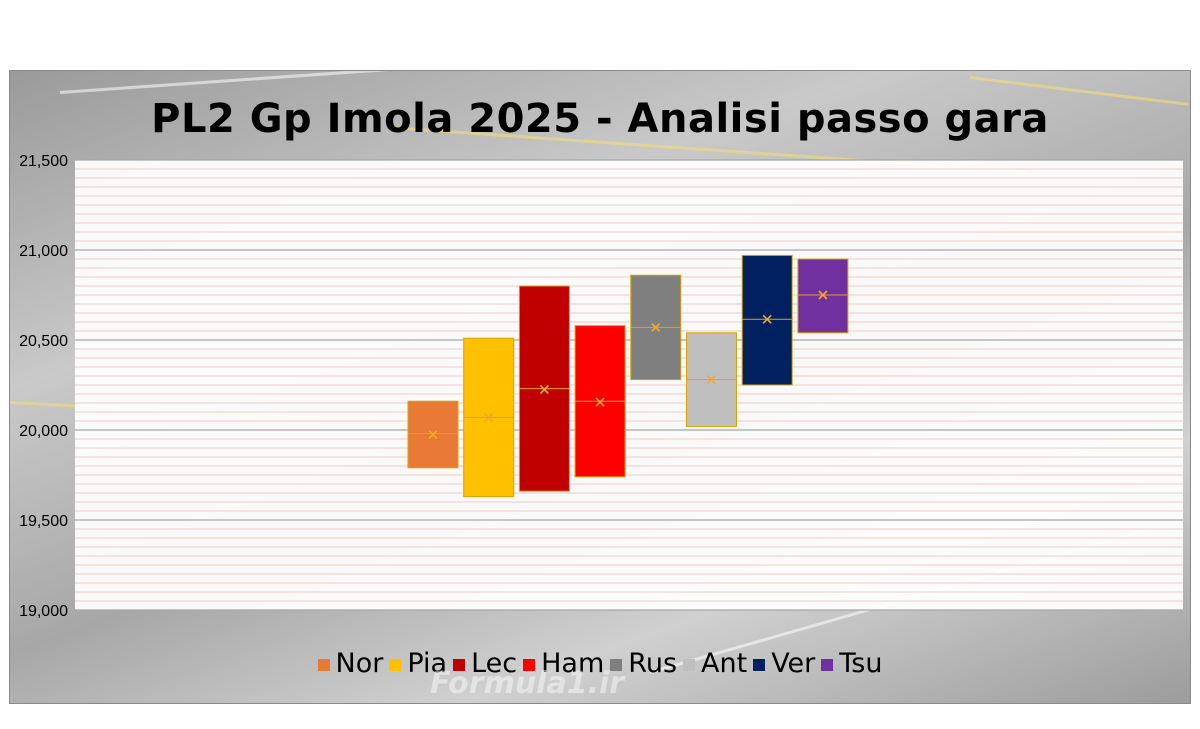 The height and width of the screenshot is (729, 1200). I want to click on legend-label: Pia, so click(427, 663).